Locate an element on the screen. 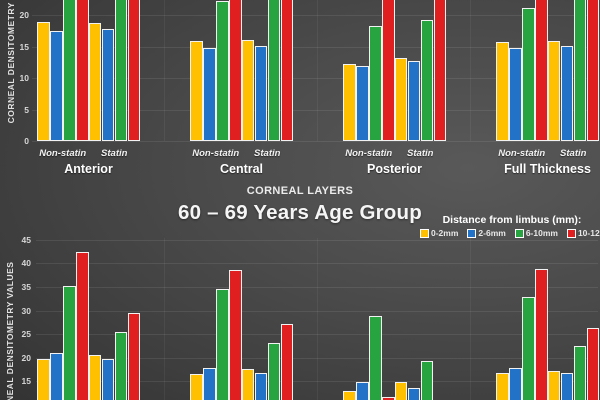 Image resolution: width=600 pixels, height=400 pixels. x-category-label: Central is located at coordinates (241, 169).